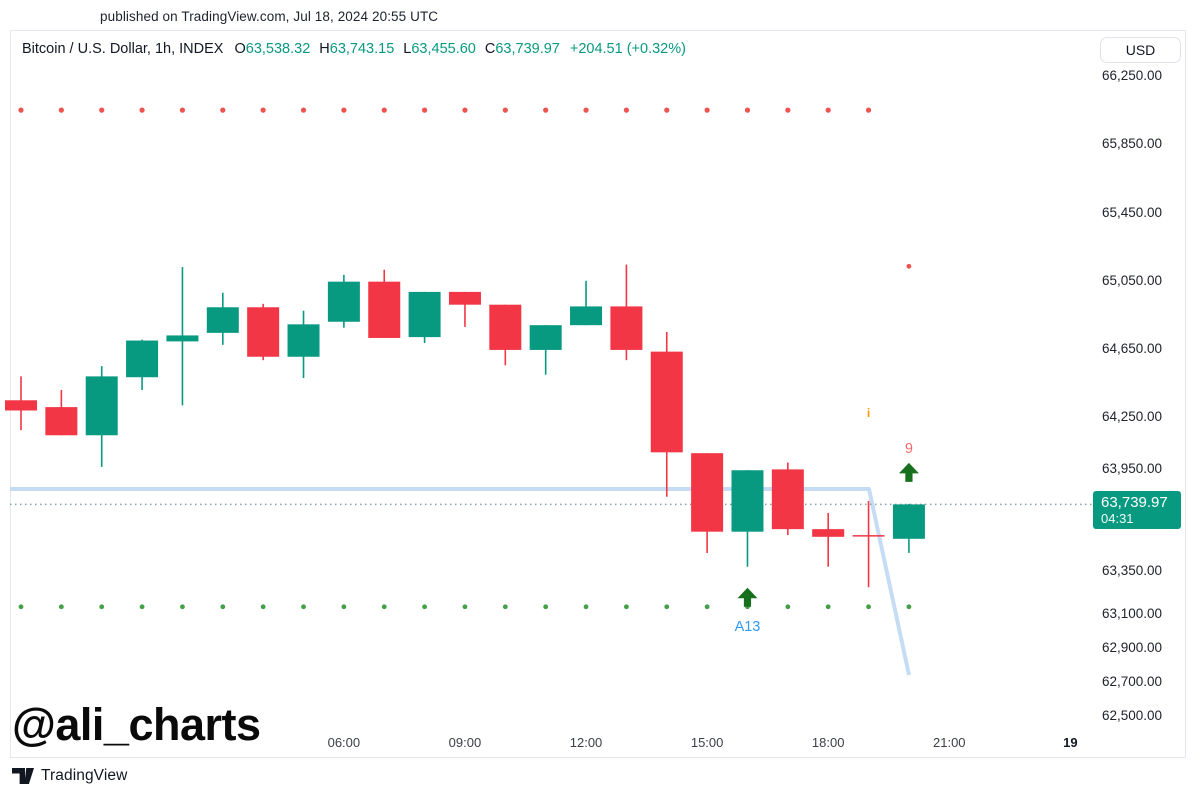 The width and height of the screenshot is (1199, 799). Describe the element at coordinates (240, 49) in the screenshot. I see `open-label: O` at that location.